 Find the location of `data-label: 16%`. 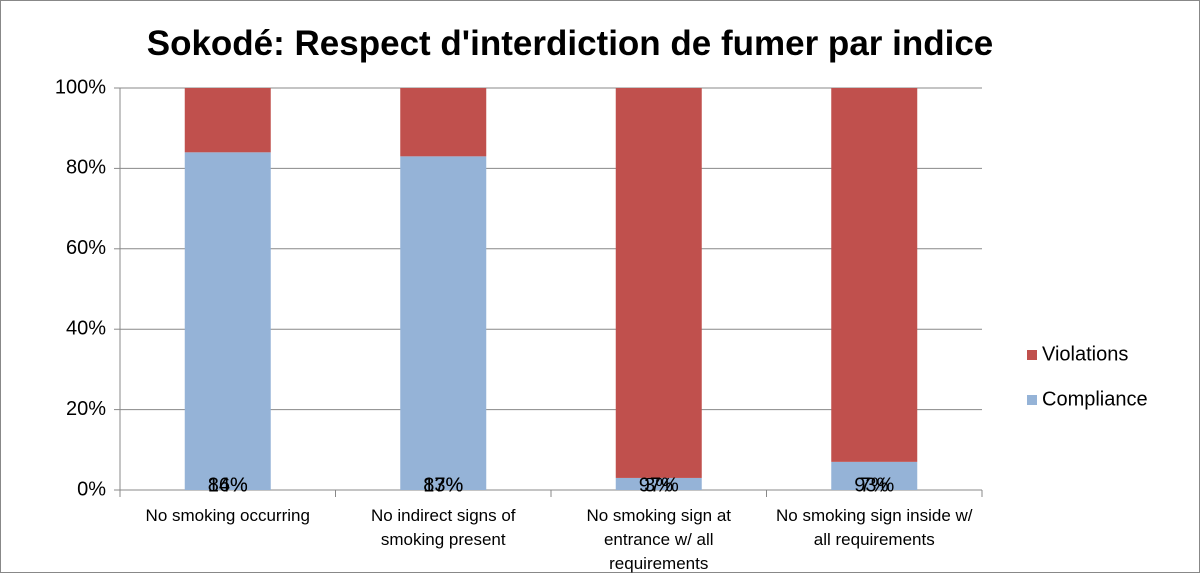

data-label: 16% is located at coordinates (228, 485).